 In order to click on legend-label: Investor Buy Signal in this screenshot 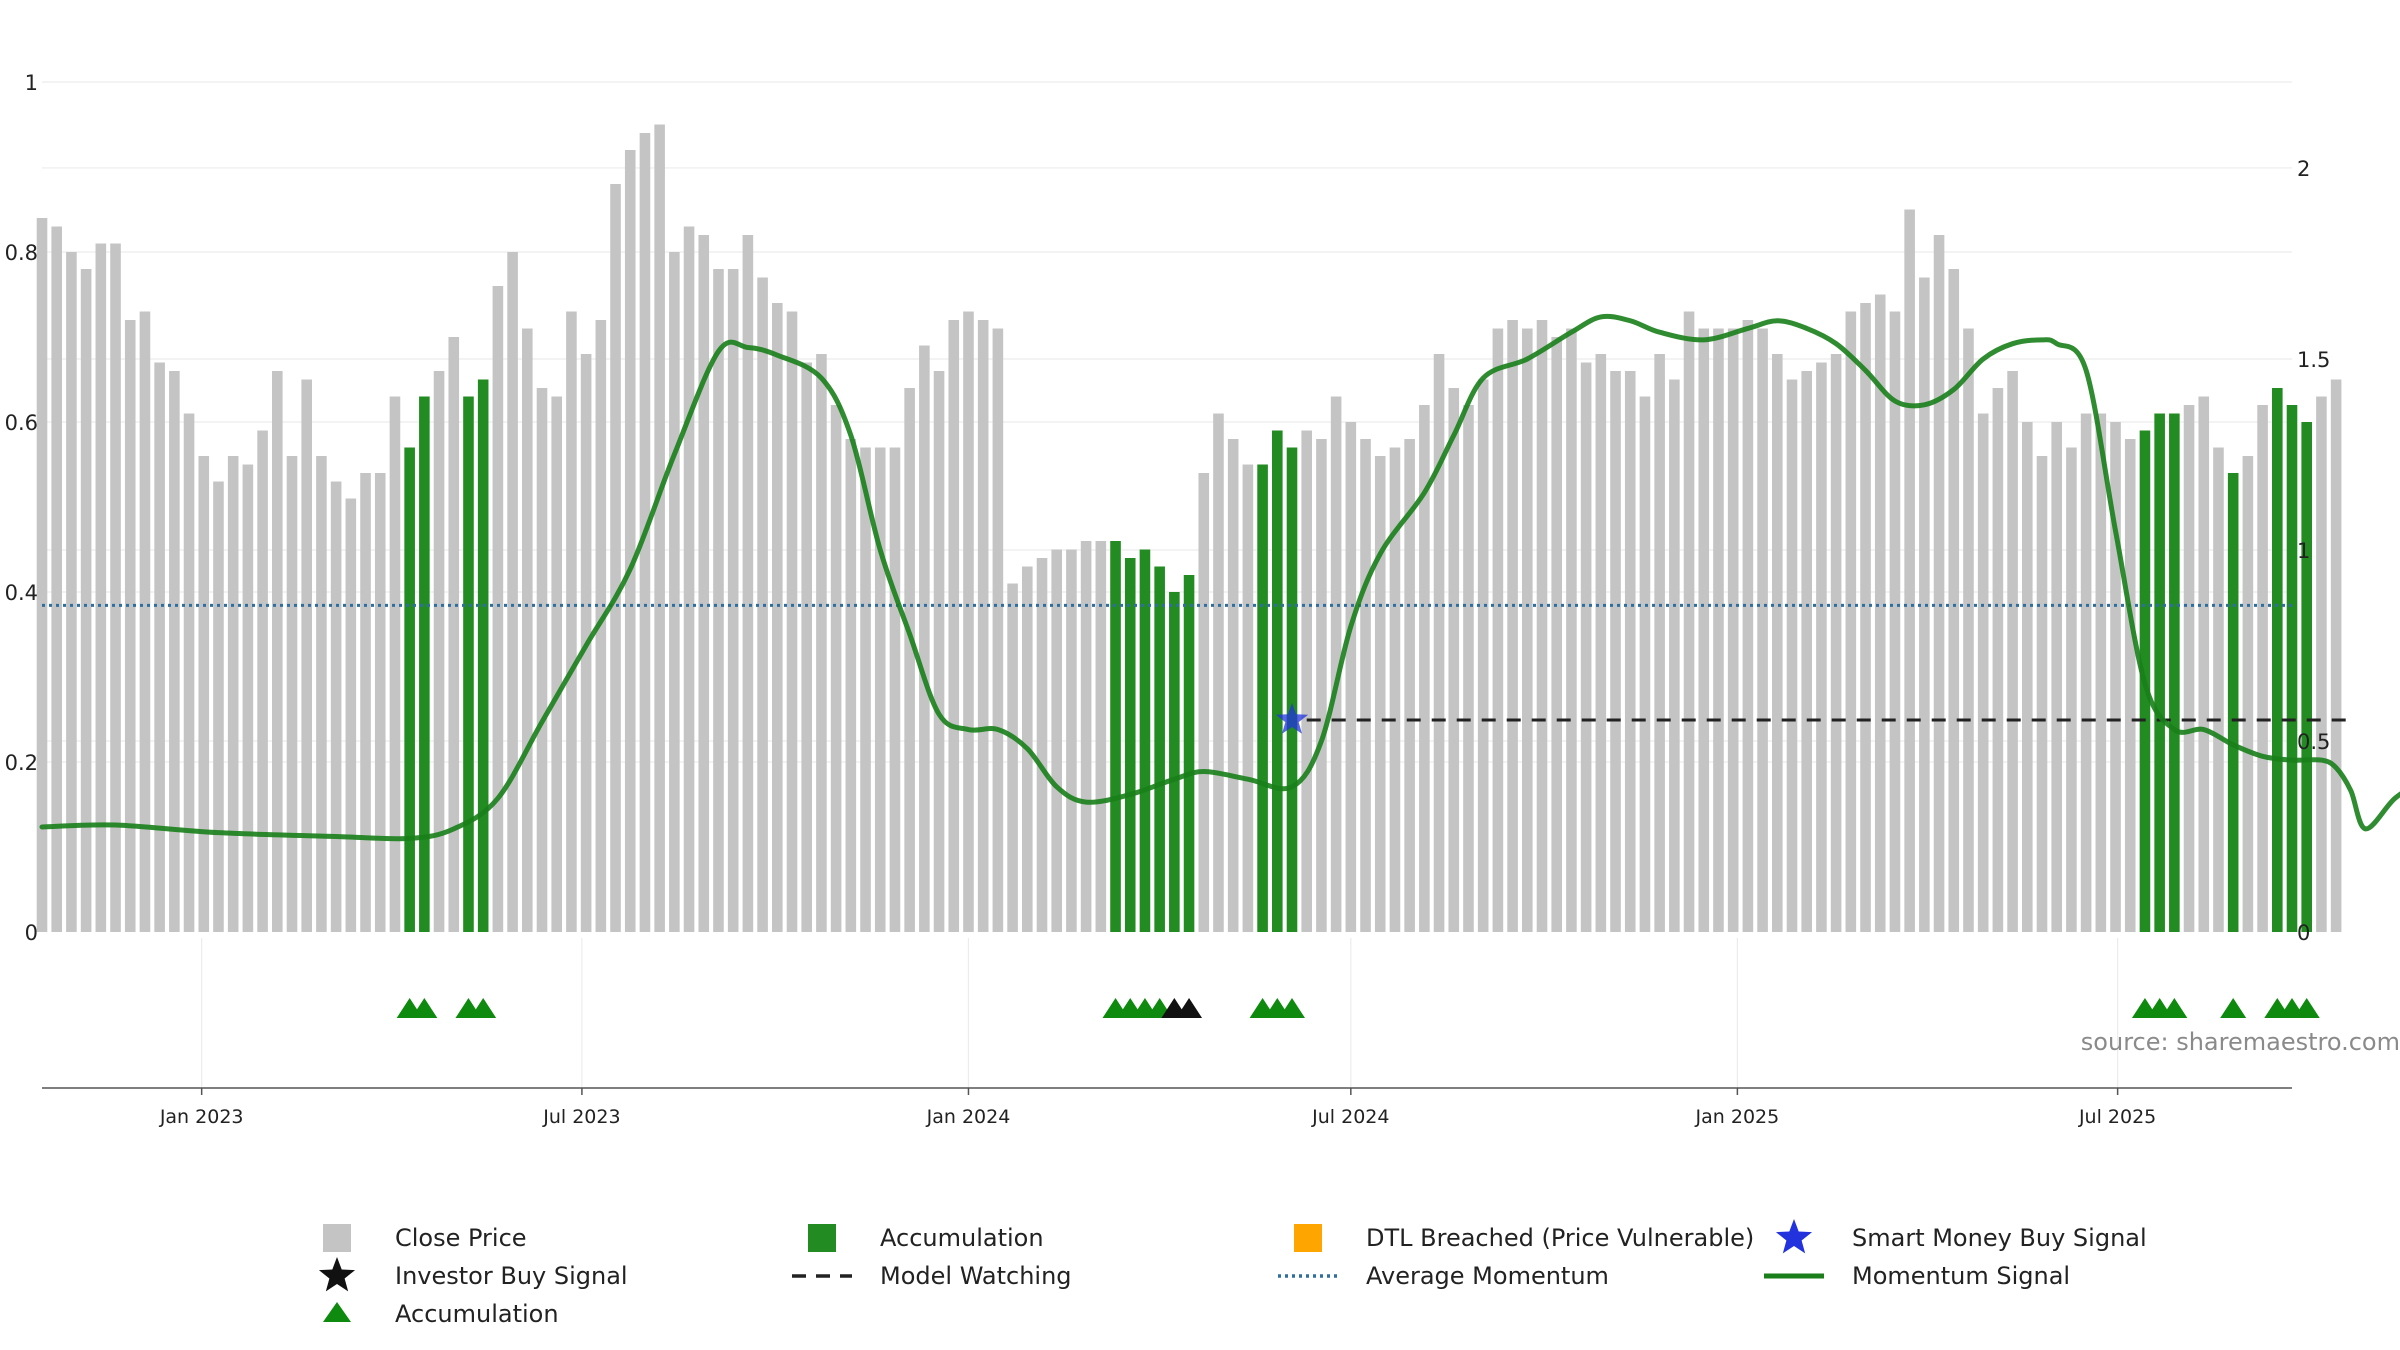, I will do `click(511, 1276)`.